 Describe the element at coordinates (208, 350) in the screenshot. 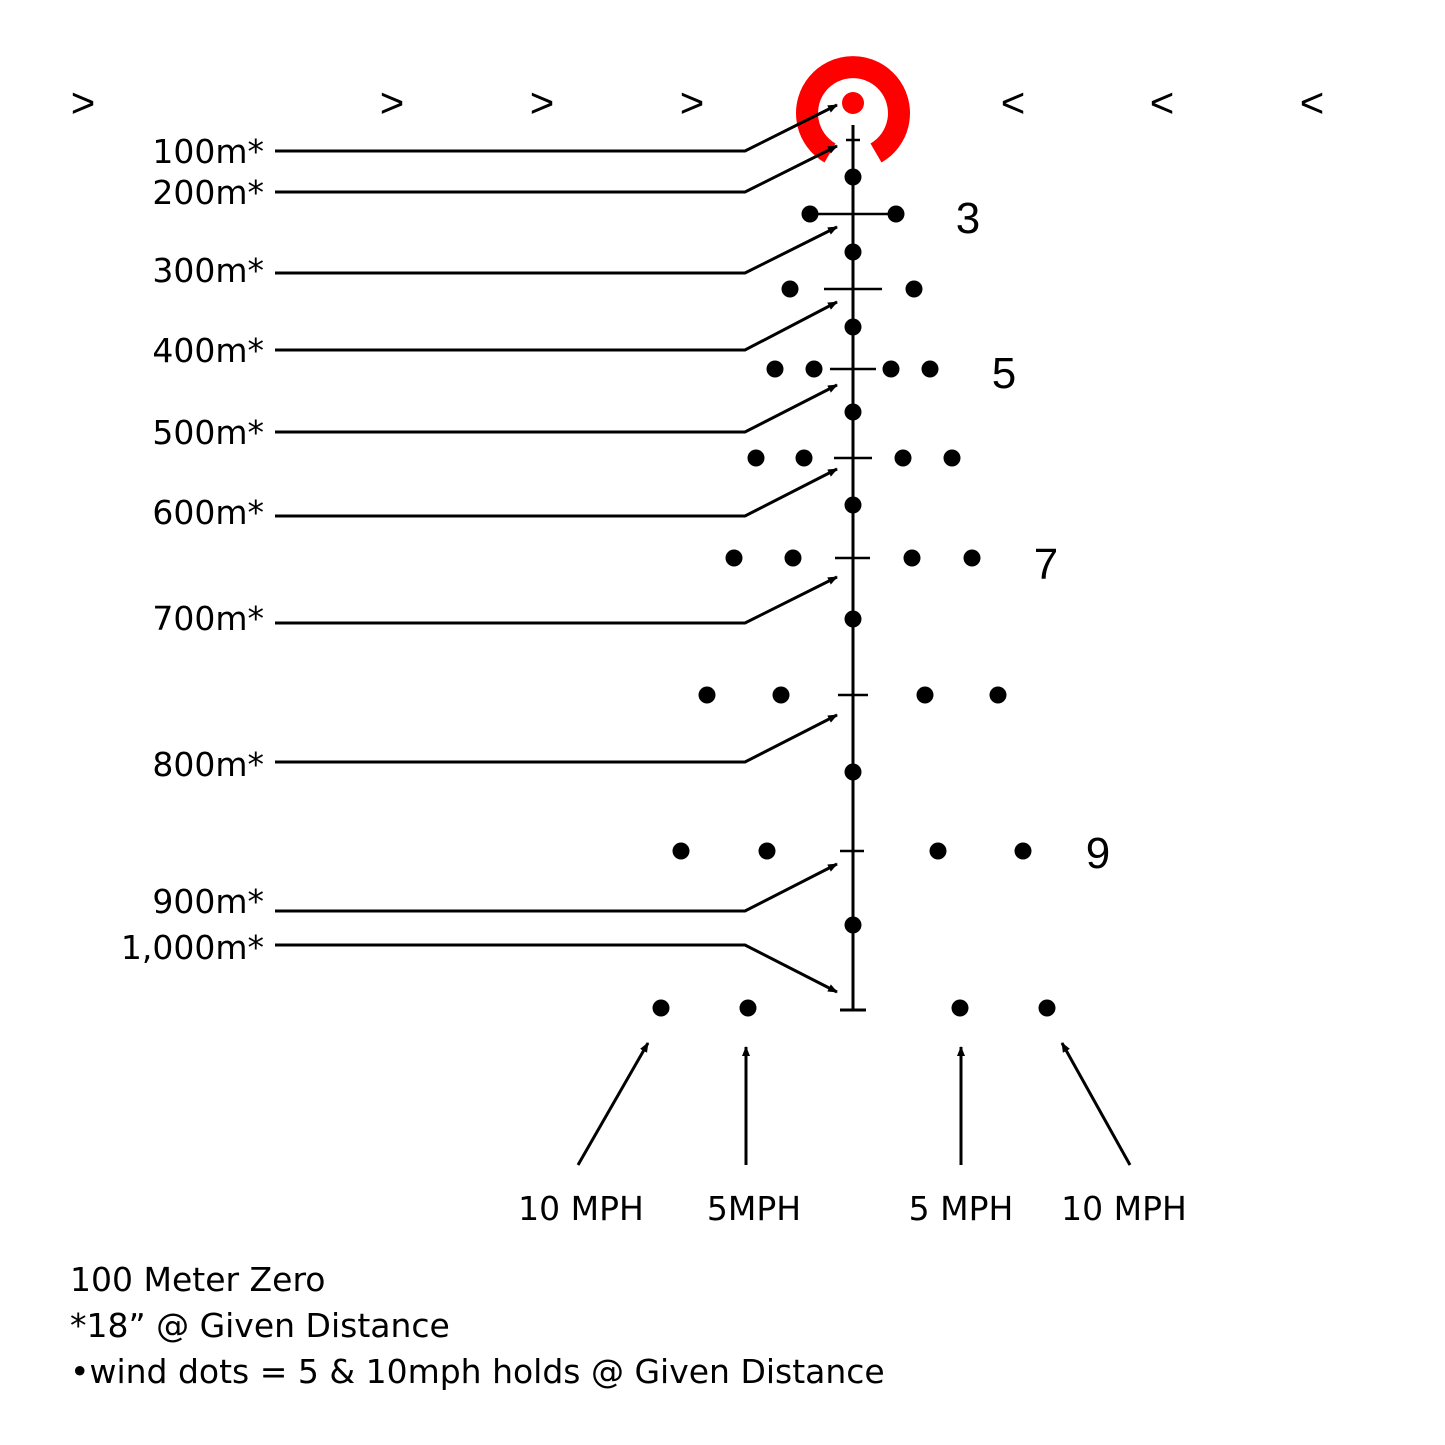

I see `distance-label: 400m*` at that location.